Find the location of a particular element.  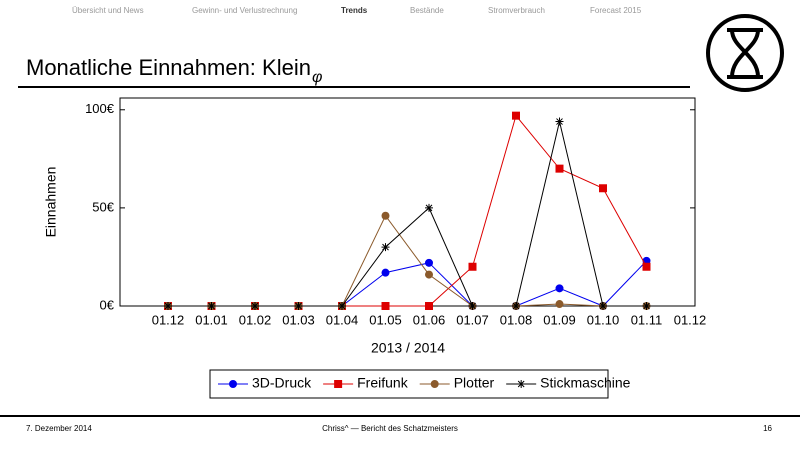

nav-item: Übersicht und News is located at coordinates (108, 10).